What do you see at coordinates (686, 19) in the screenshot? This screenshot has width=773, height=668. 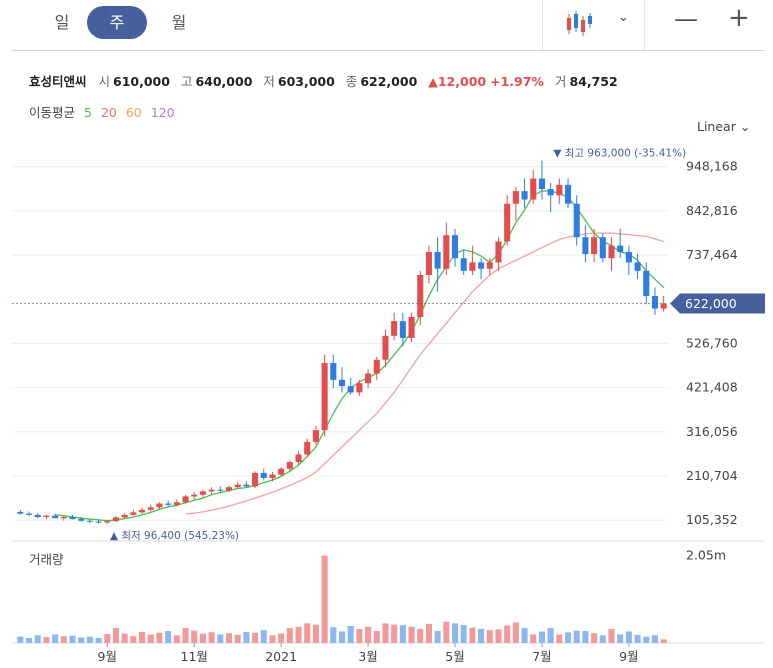 I see `zoom-out-icon: —` at bounding box center [686, 19].